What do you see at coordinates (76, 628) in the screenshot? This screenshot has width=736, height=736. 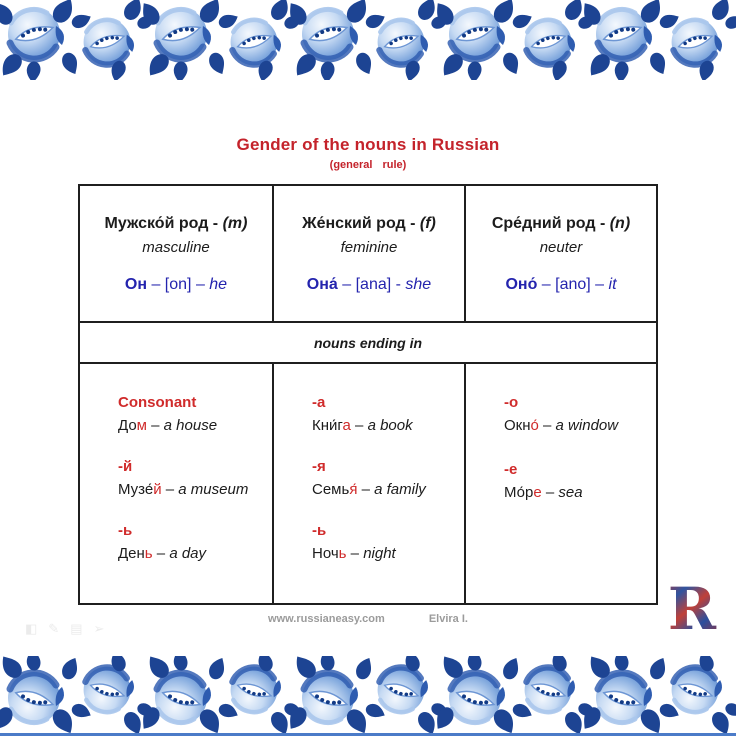 I see `grid-icon: ▤` at bounding box center [76, 628].